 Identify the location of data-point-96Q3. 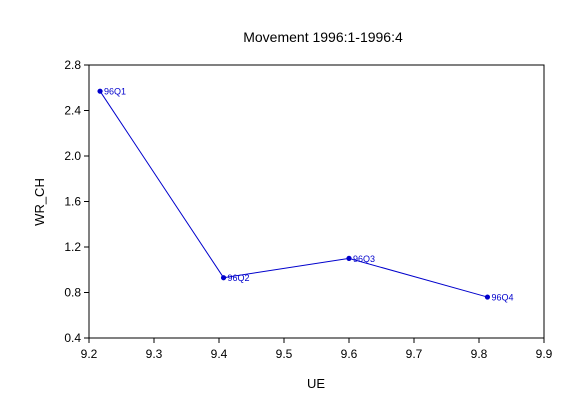
(349, 258).